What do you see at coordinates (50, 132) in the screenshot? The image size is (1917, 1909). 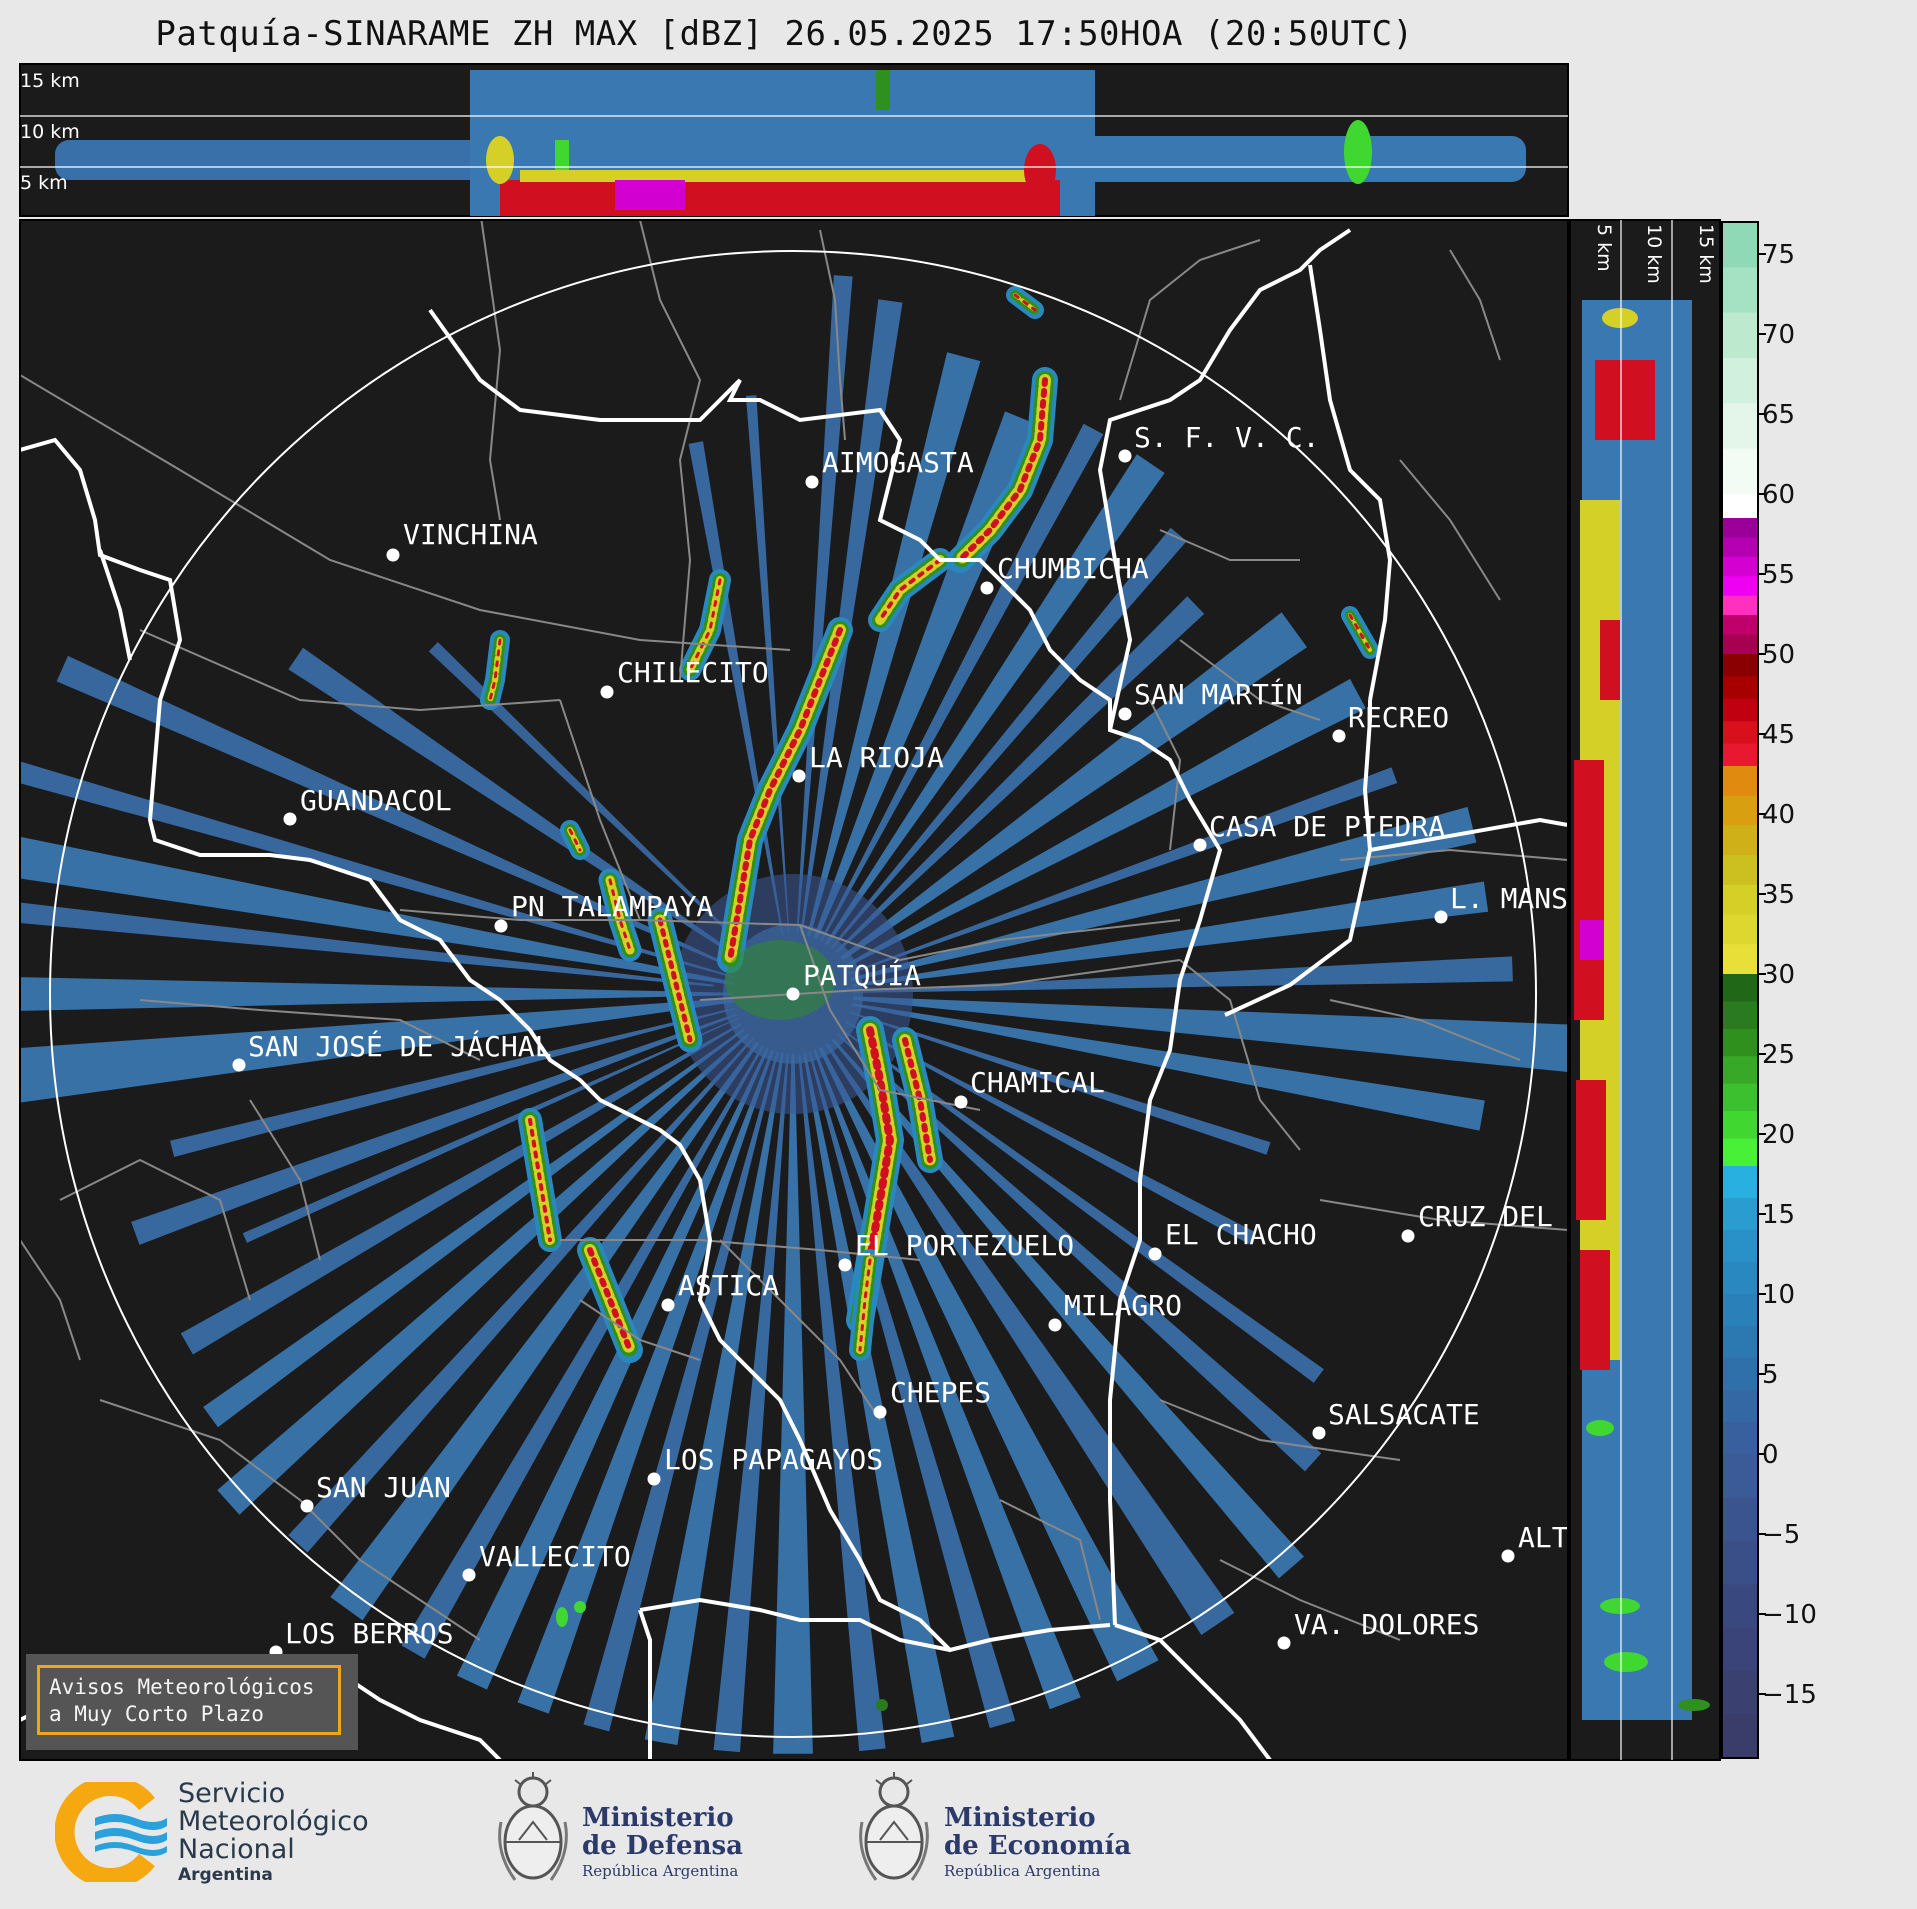 I see `top-height-label-10: 10 km` at bounding box center [50, 132].